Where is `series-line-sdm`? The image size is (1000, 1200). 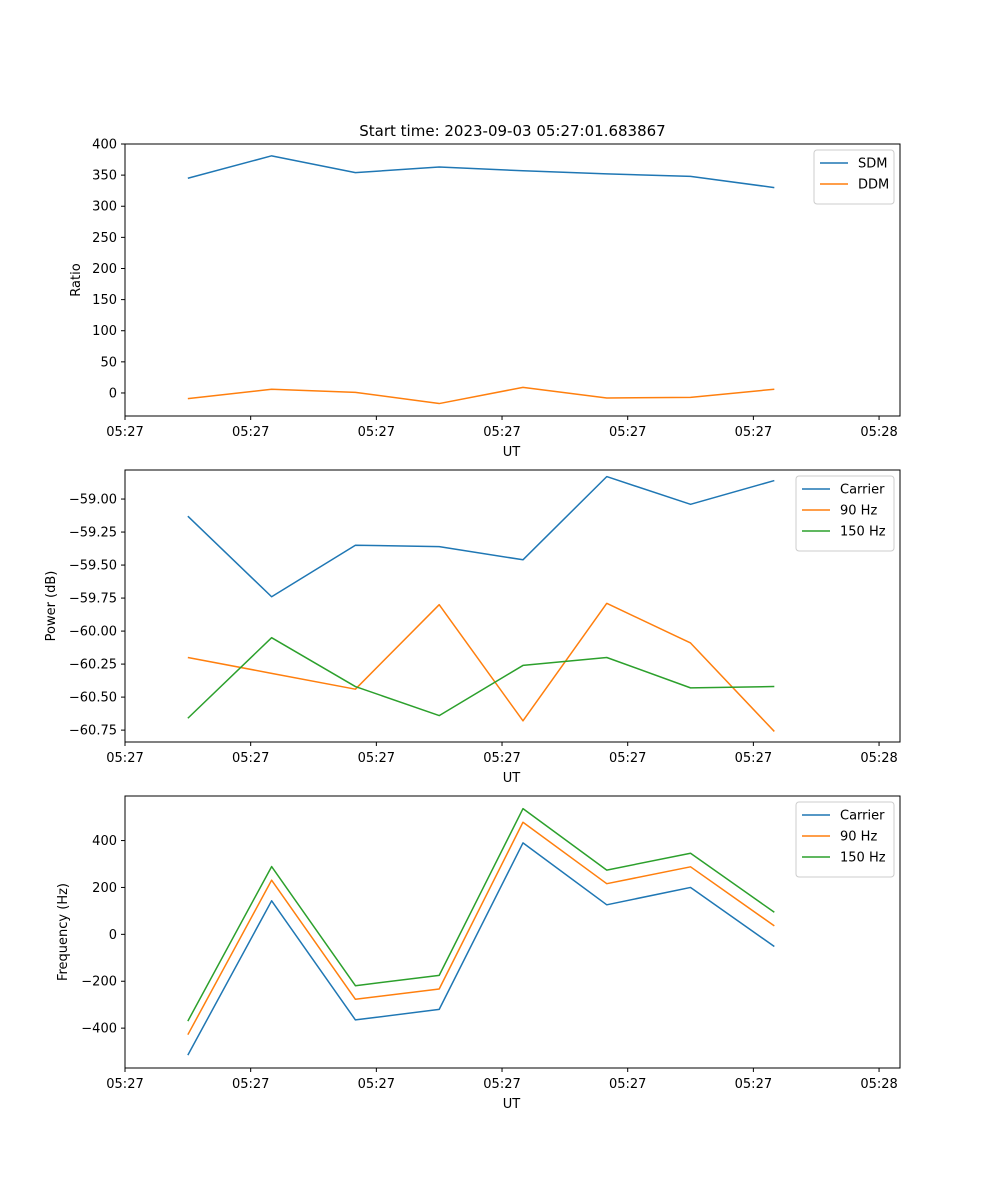
series-line-sdm is located at coordinates (481, 172).